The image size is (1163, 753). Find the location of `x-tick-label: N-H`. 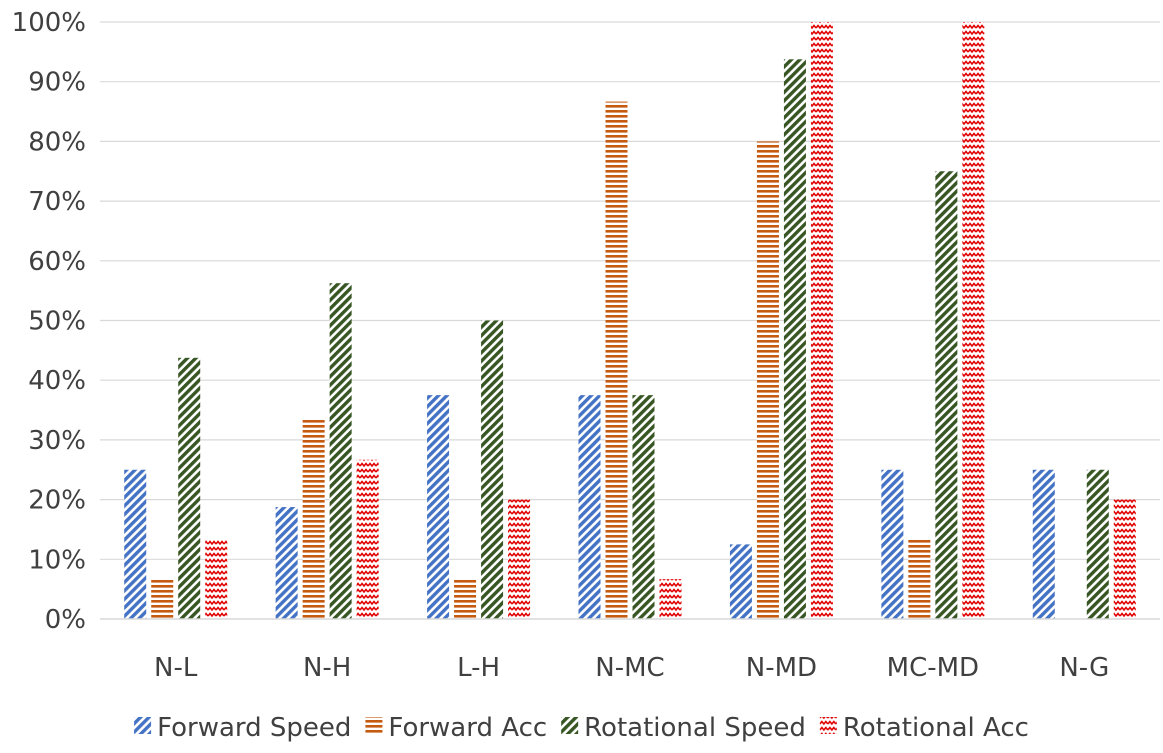

x-tick-label: N-H is located at coordinates (327, 668).